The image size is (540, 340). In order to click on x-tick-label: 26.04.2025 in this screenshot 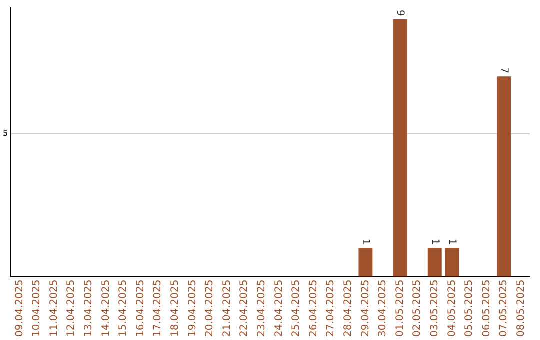, I will do `click(314, 309)`.